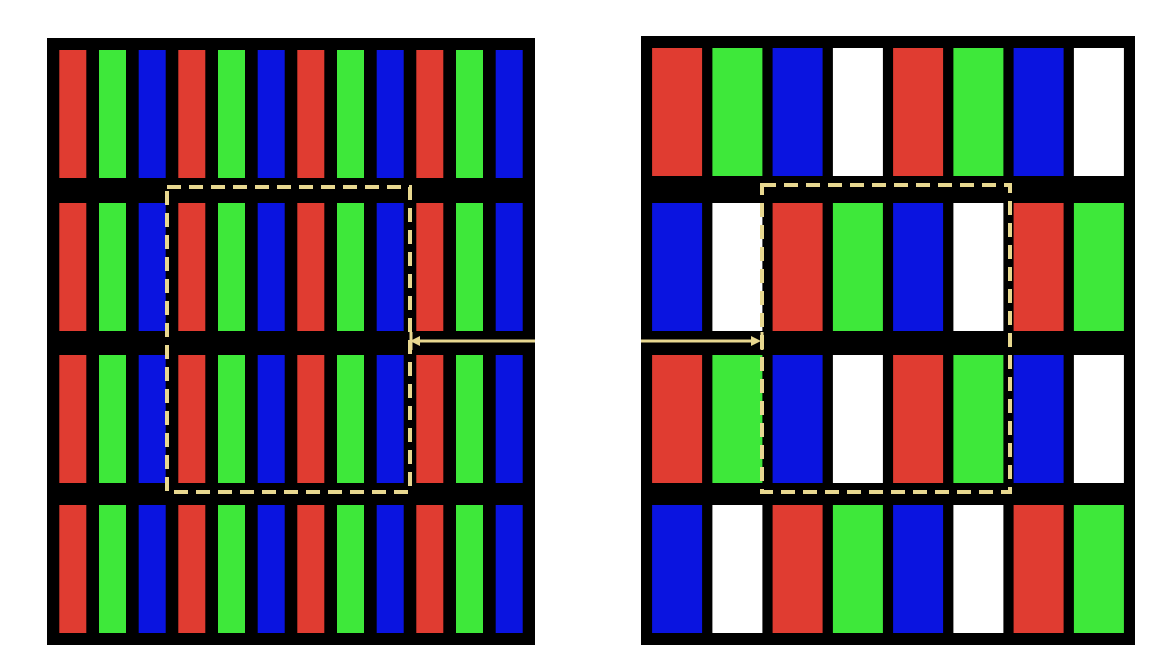  I want to click on pixel-highlight-box, so click(288, 339).